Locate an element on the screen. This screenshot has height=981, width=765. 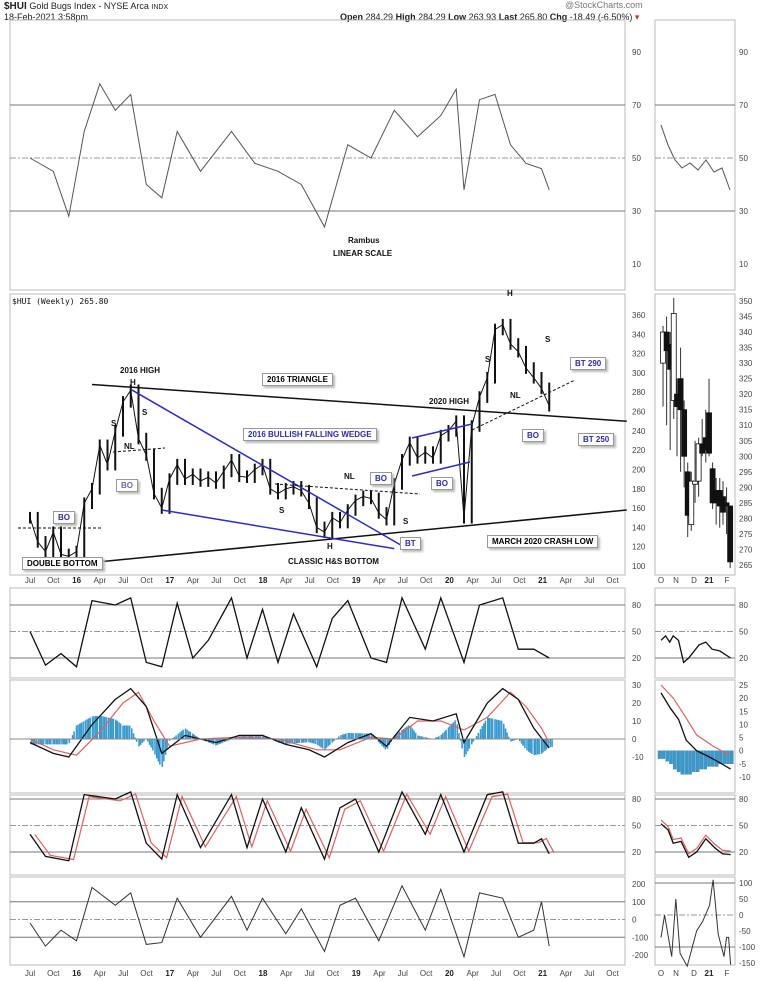
y-tick-label: 350 is located at coordinates (746, 301).